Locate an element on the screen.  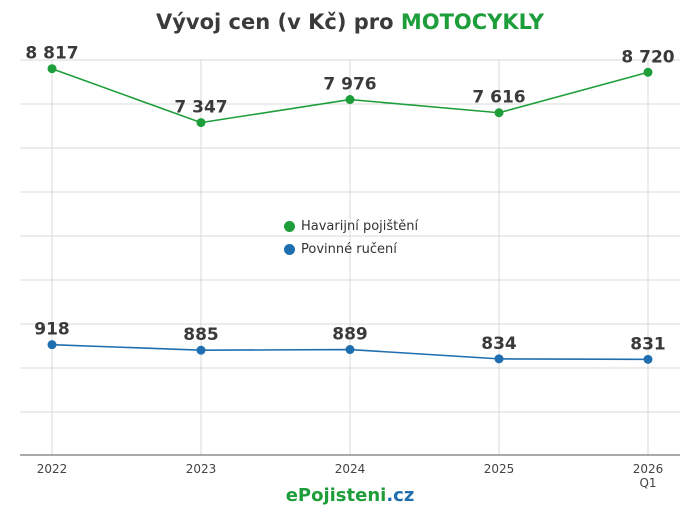
legend-swatch-green is located at coordinates (289, 226).